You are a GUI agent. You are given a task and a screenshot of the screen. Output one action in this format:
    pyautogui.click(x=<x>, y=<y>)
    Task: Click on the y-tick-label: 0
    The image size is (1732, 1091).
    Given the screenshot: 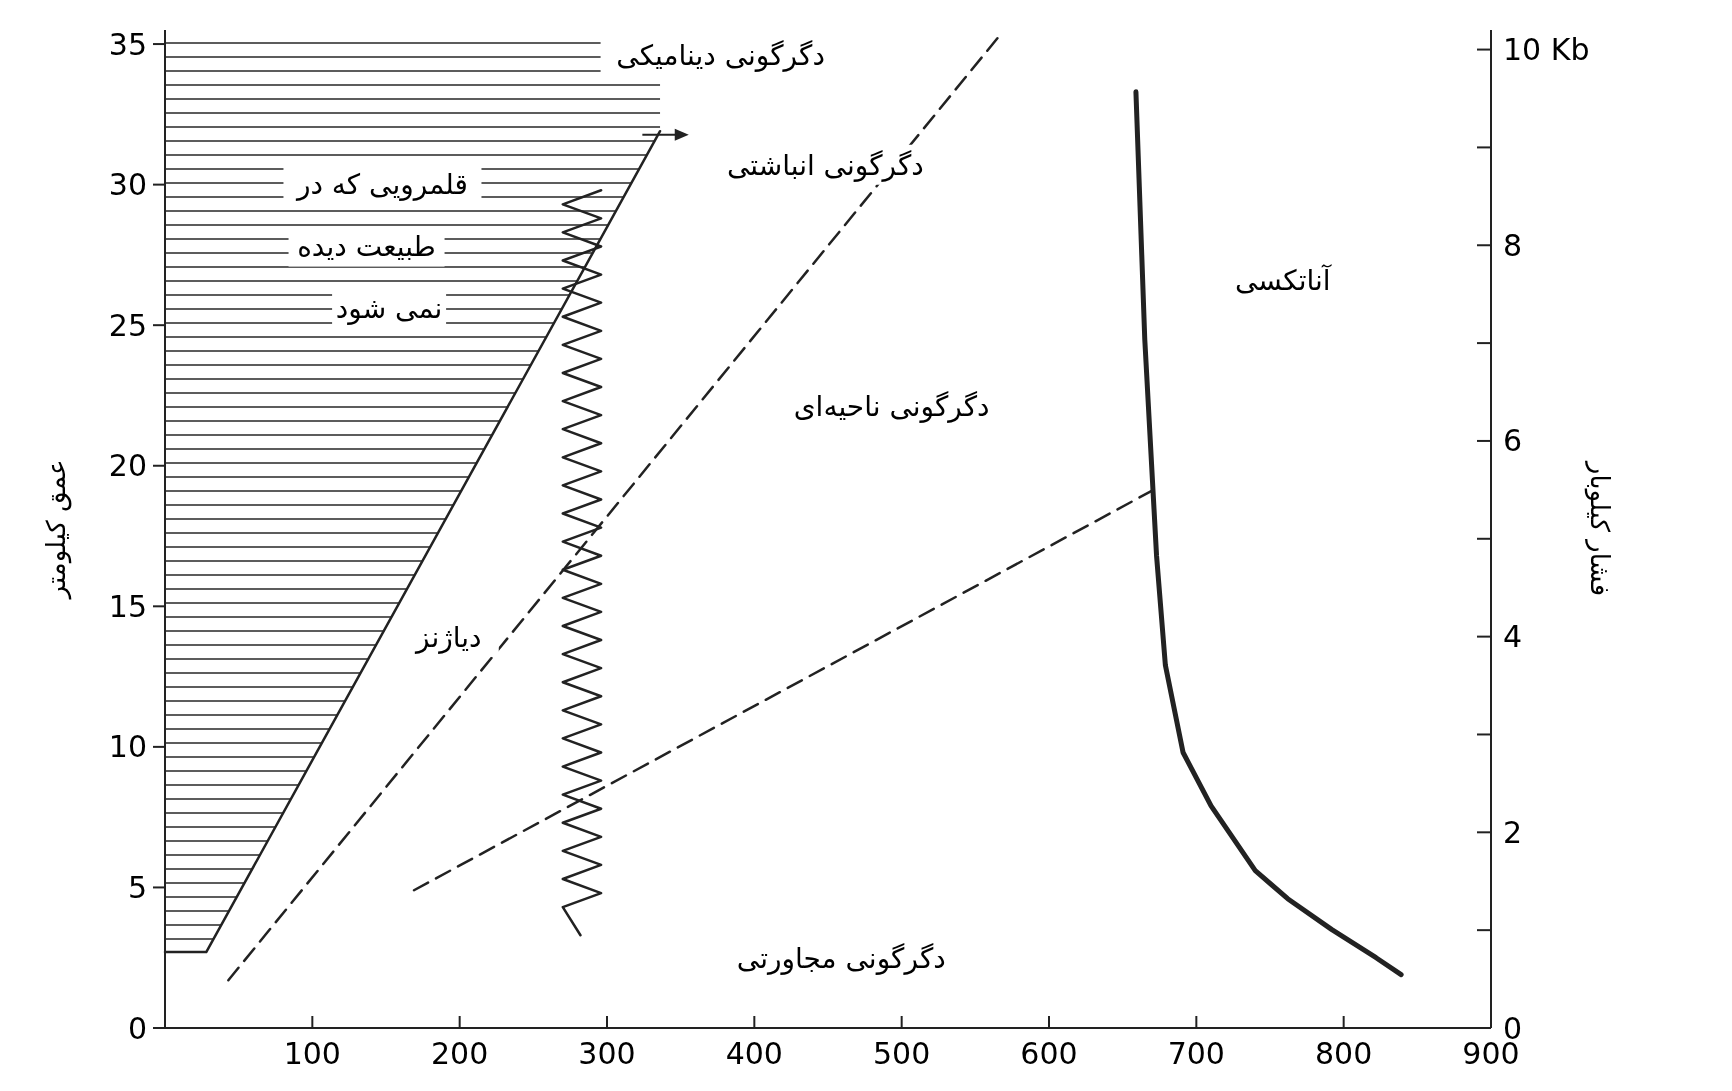 What is the action you would take?
    pyautogui.click(x=137, y=1028)
    